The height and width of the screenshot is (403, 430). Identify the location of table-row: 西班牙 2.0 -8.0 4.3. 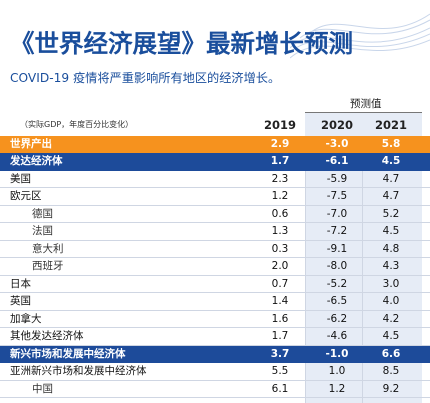
(215, 267).